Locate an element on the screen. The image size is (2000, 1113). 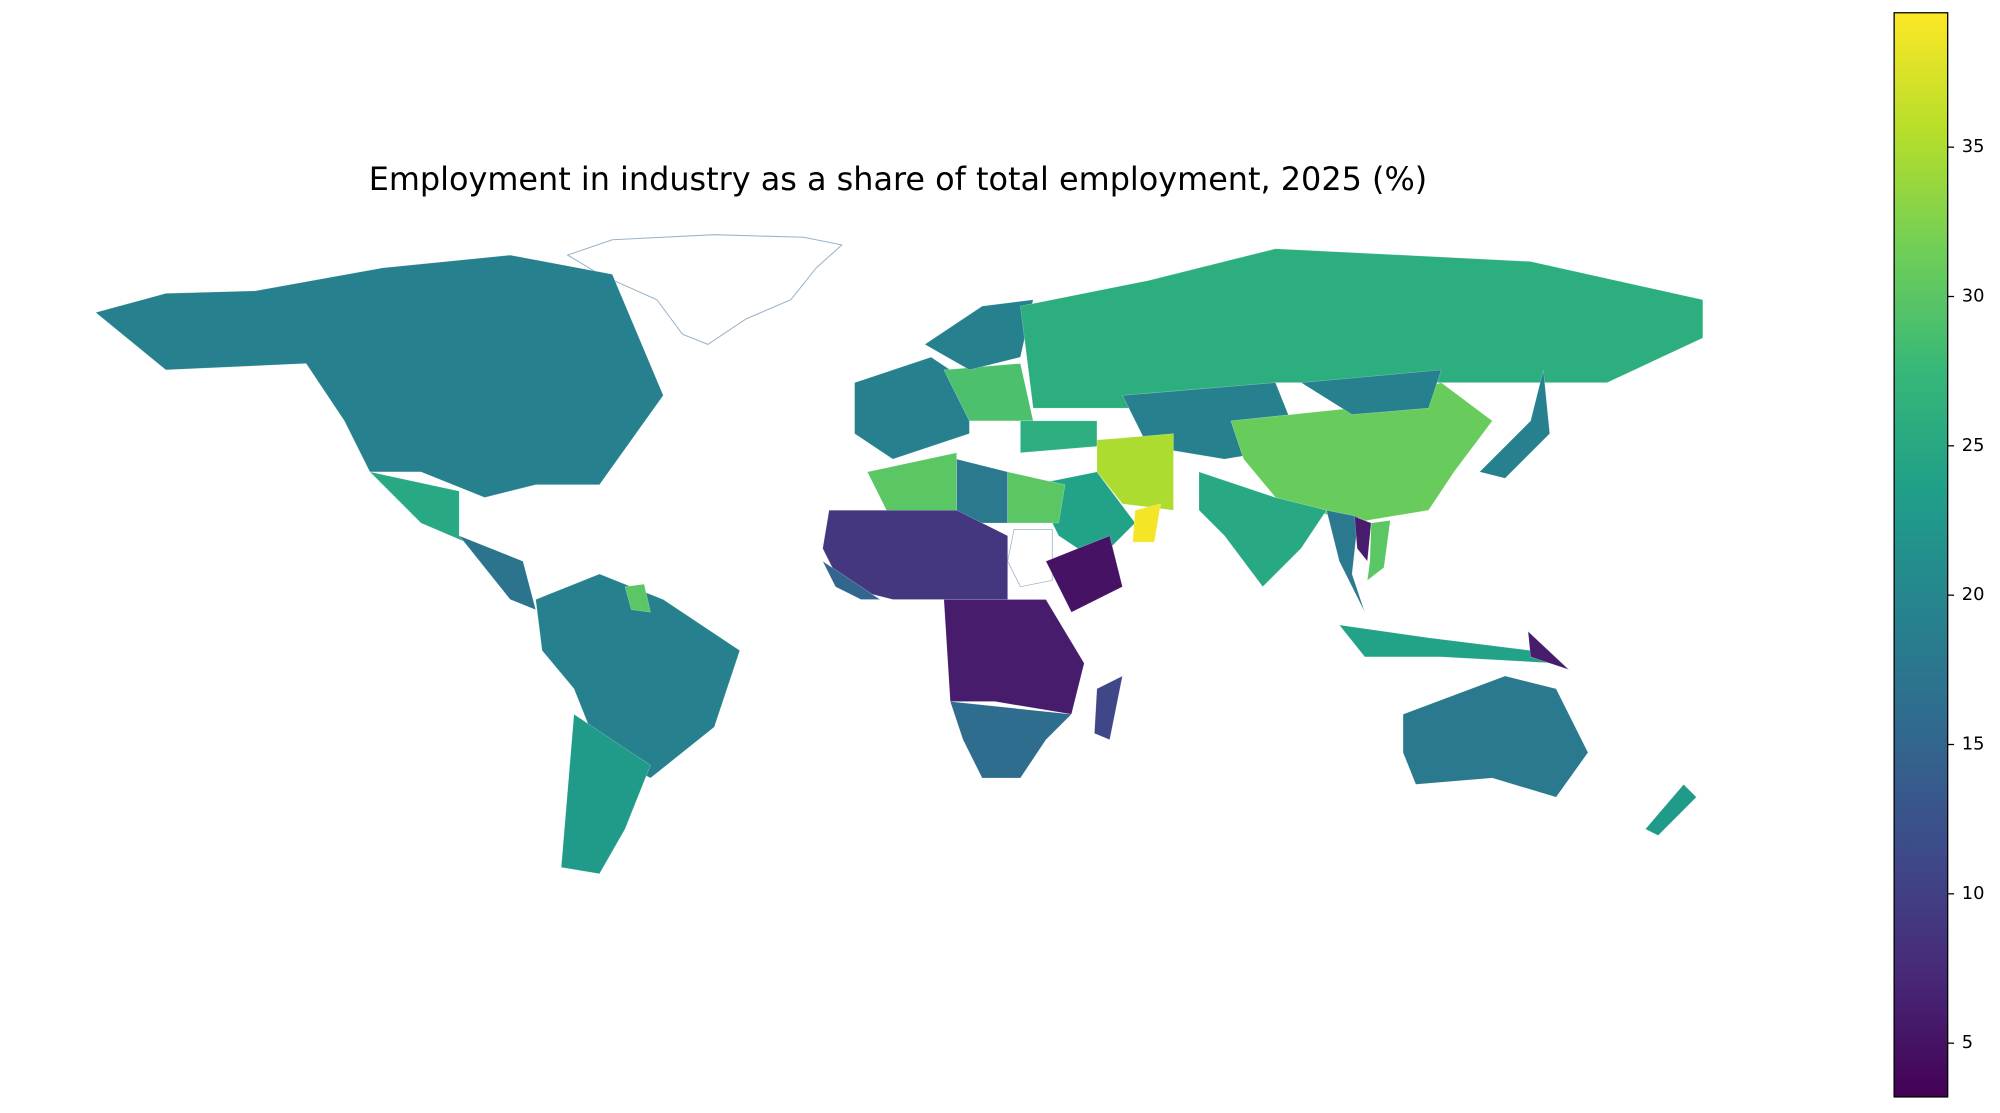
colorbar-tick-label: 35 is located at coordinates (1973, 146).